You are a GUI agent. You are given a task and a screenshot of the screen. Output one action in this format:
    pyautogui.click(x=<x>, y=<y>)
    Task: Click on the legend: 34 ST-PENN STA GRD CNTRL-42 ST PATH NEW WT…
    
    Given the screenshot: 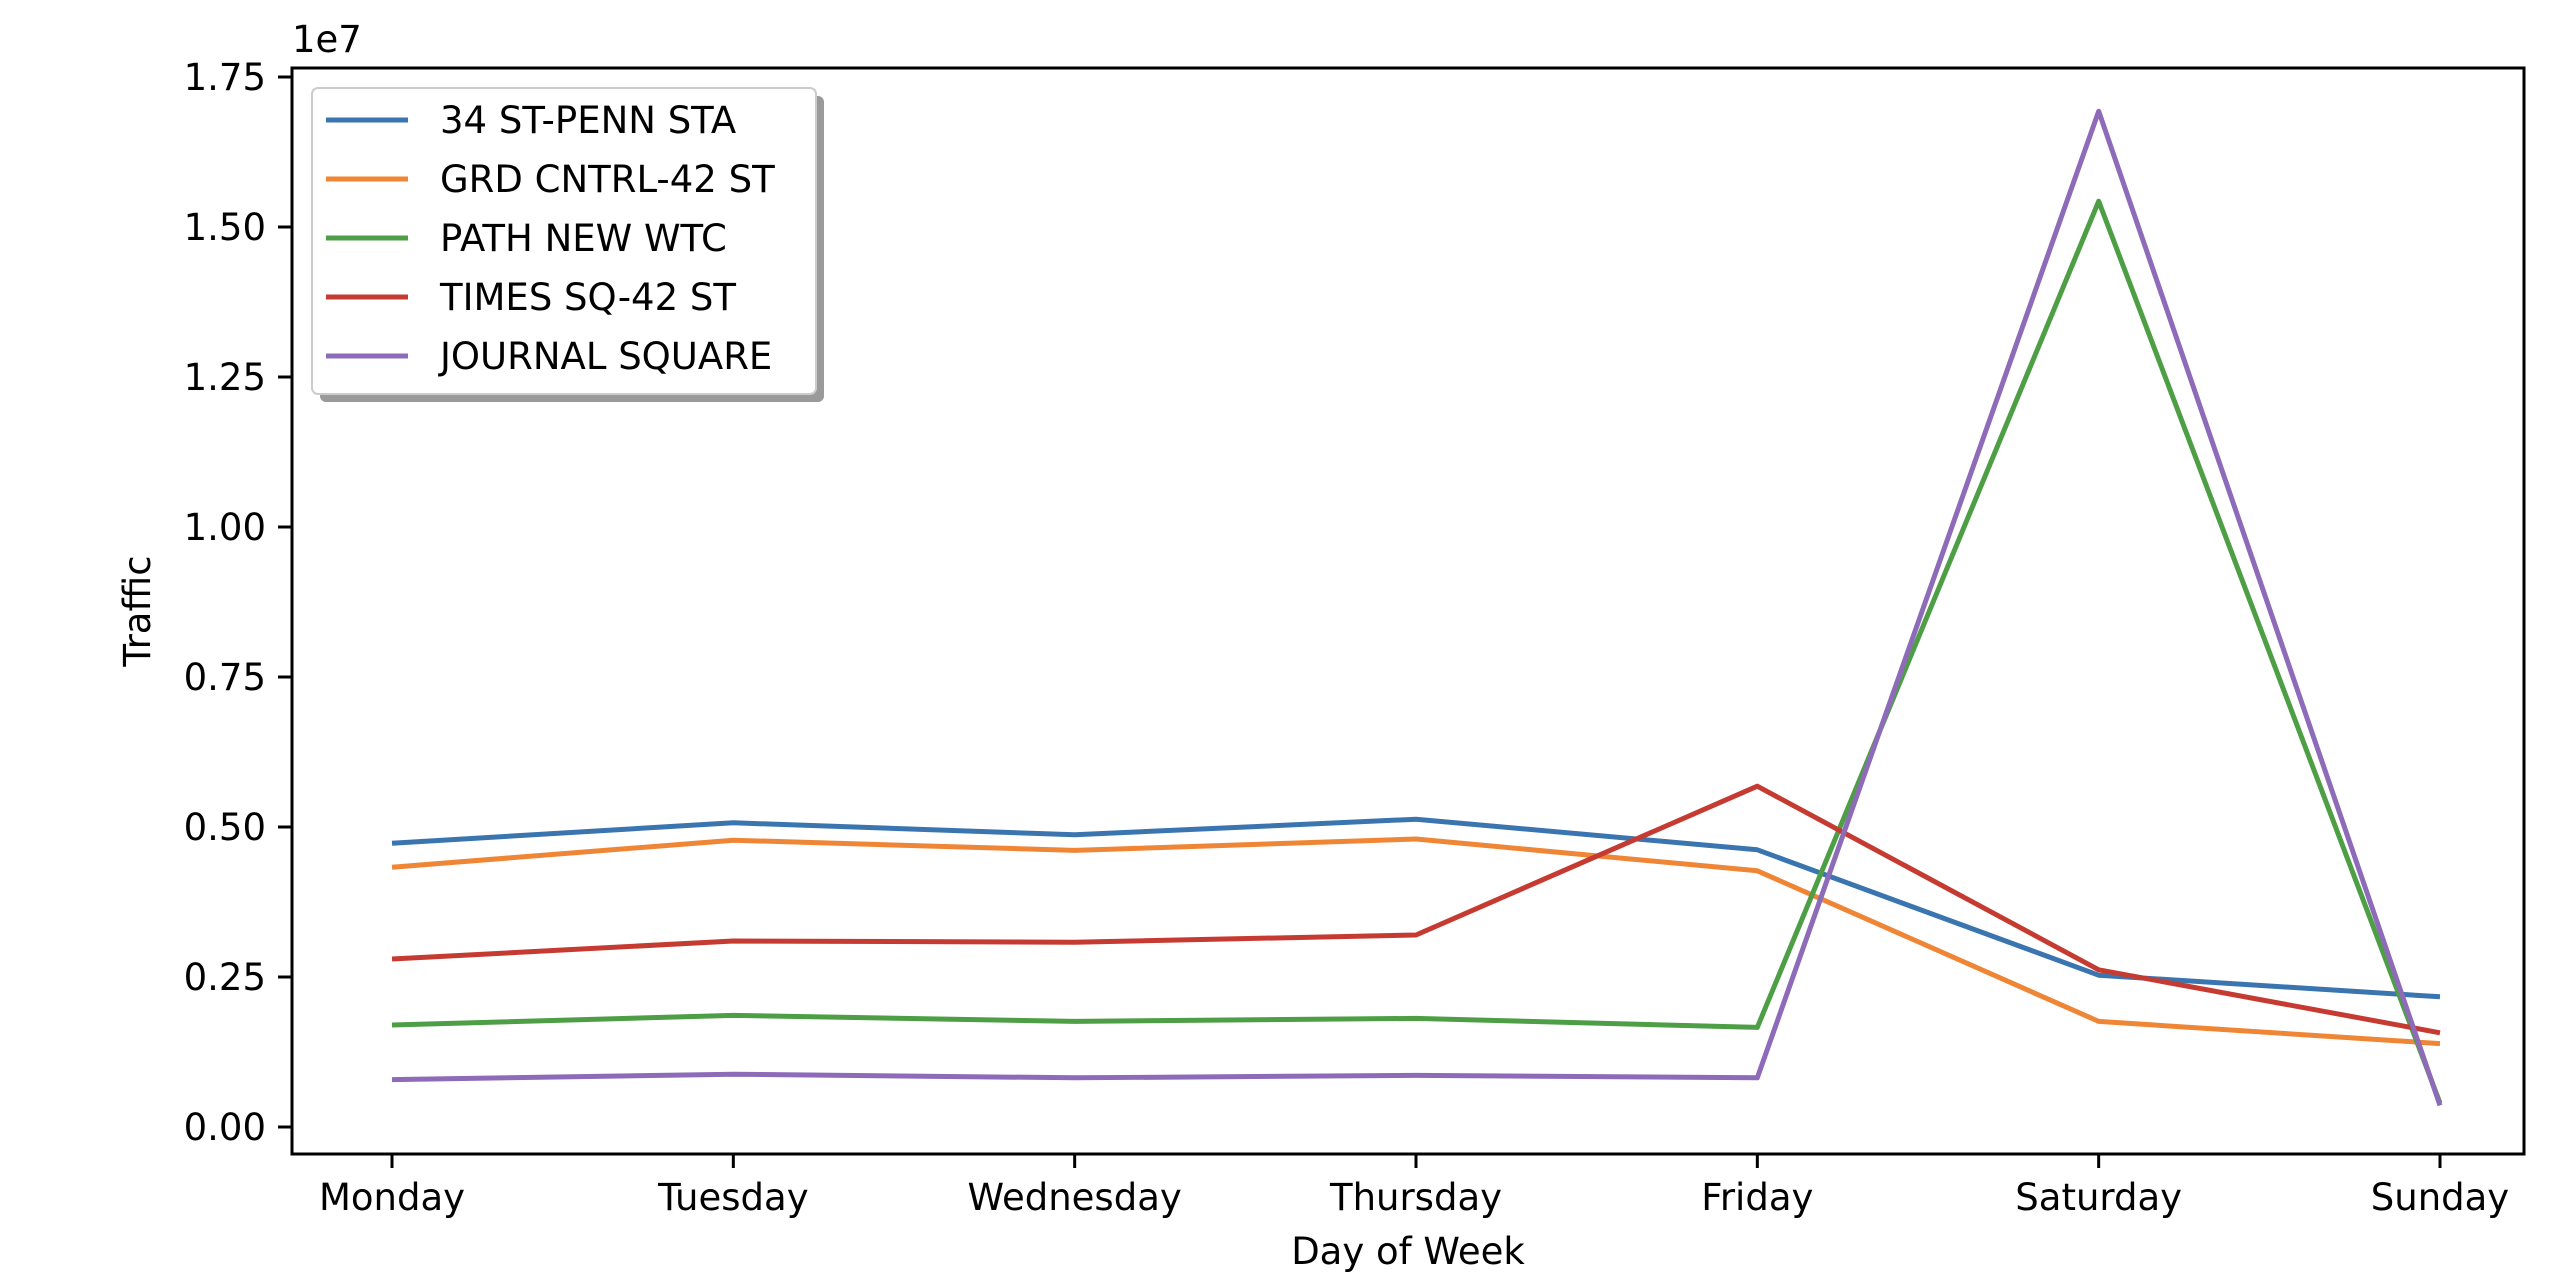 What is the action you would take?
    pyautogui.click(x=567, y=244)
    